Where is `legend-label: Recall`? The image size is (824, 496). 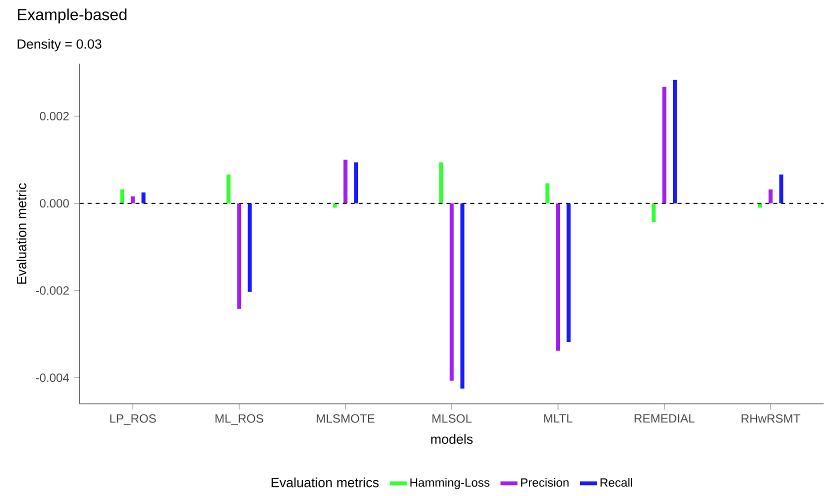 legend-label: Recall is located at coordinates (616, 482).